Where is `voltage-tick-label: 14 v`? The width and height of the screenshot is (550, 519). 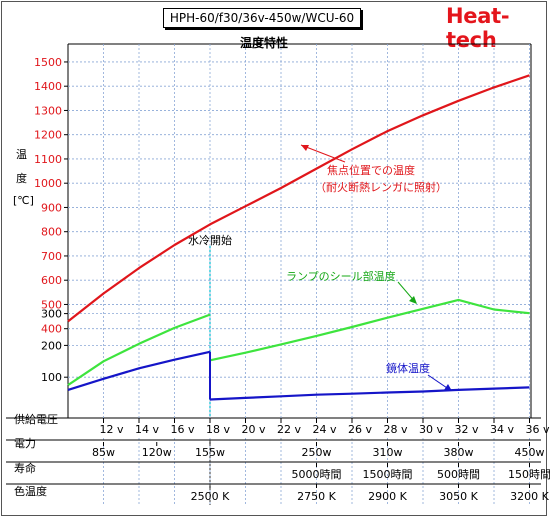 voltage-tick-label: 14 v is located at coordinates (147, 429).